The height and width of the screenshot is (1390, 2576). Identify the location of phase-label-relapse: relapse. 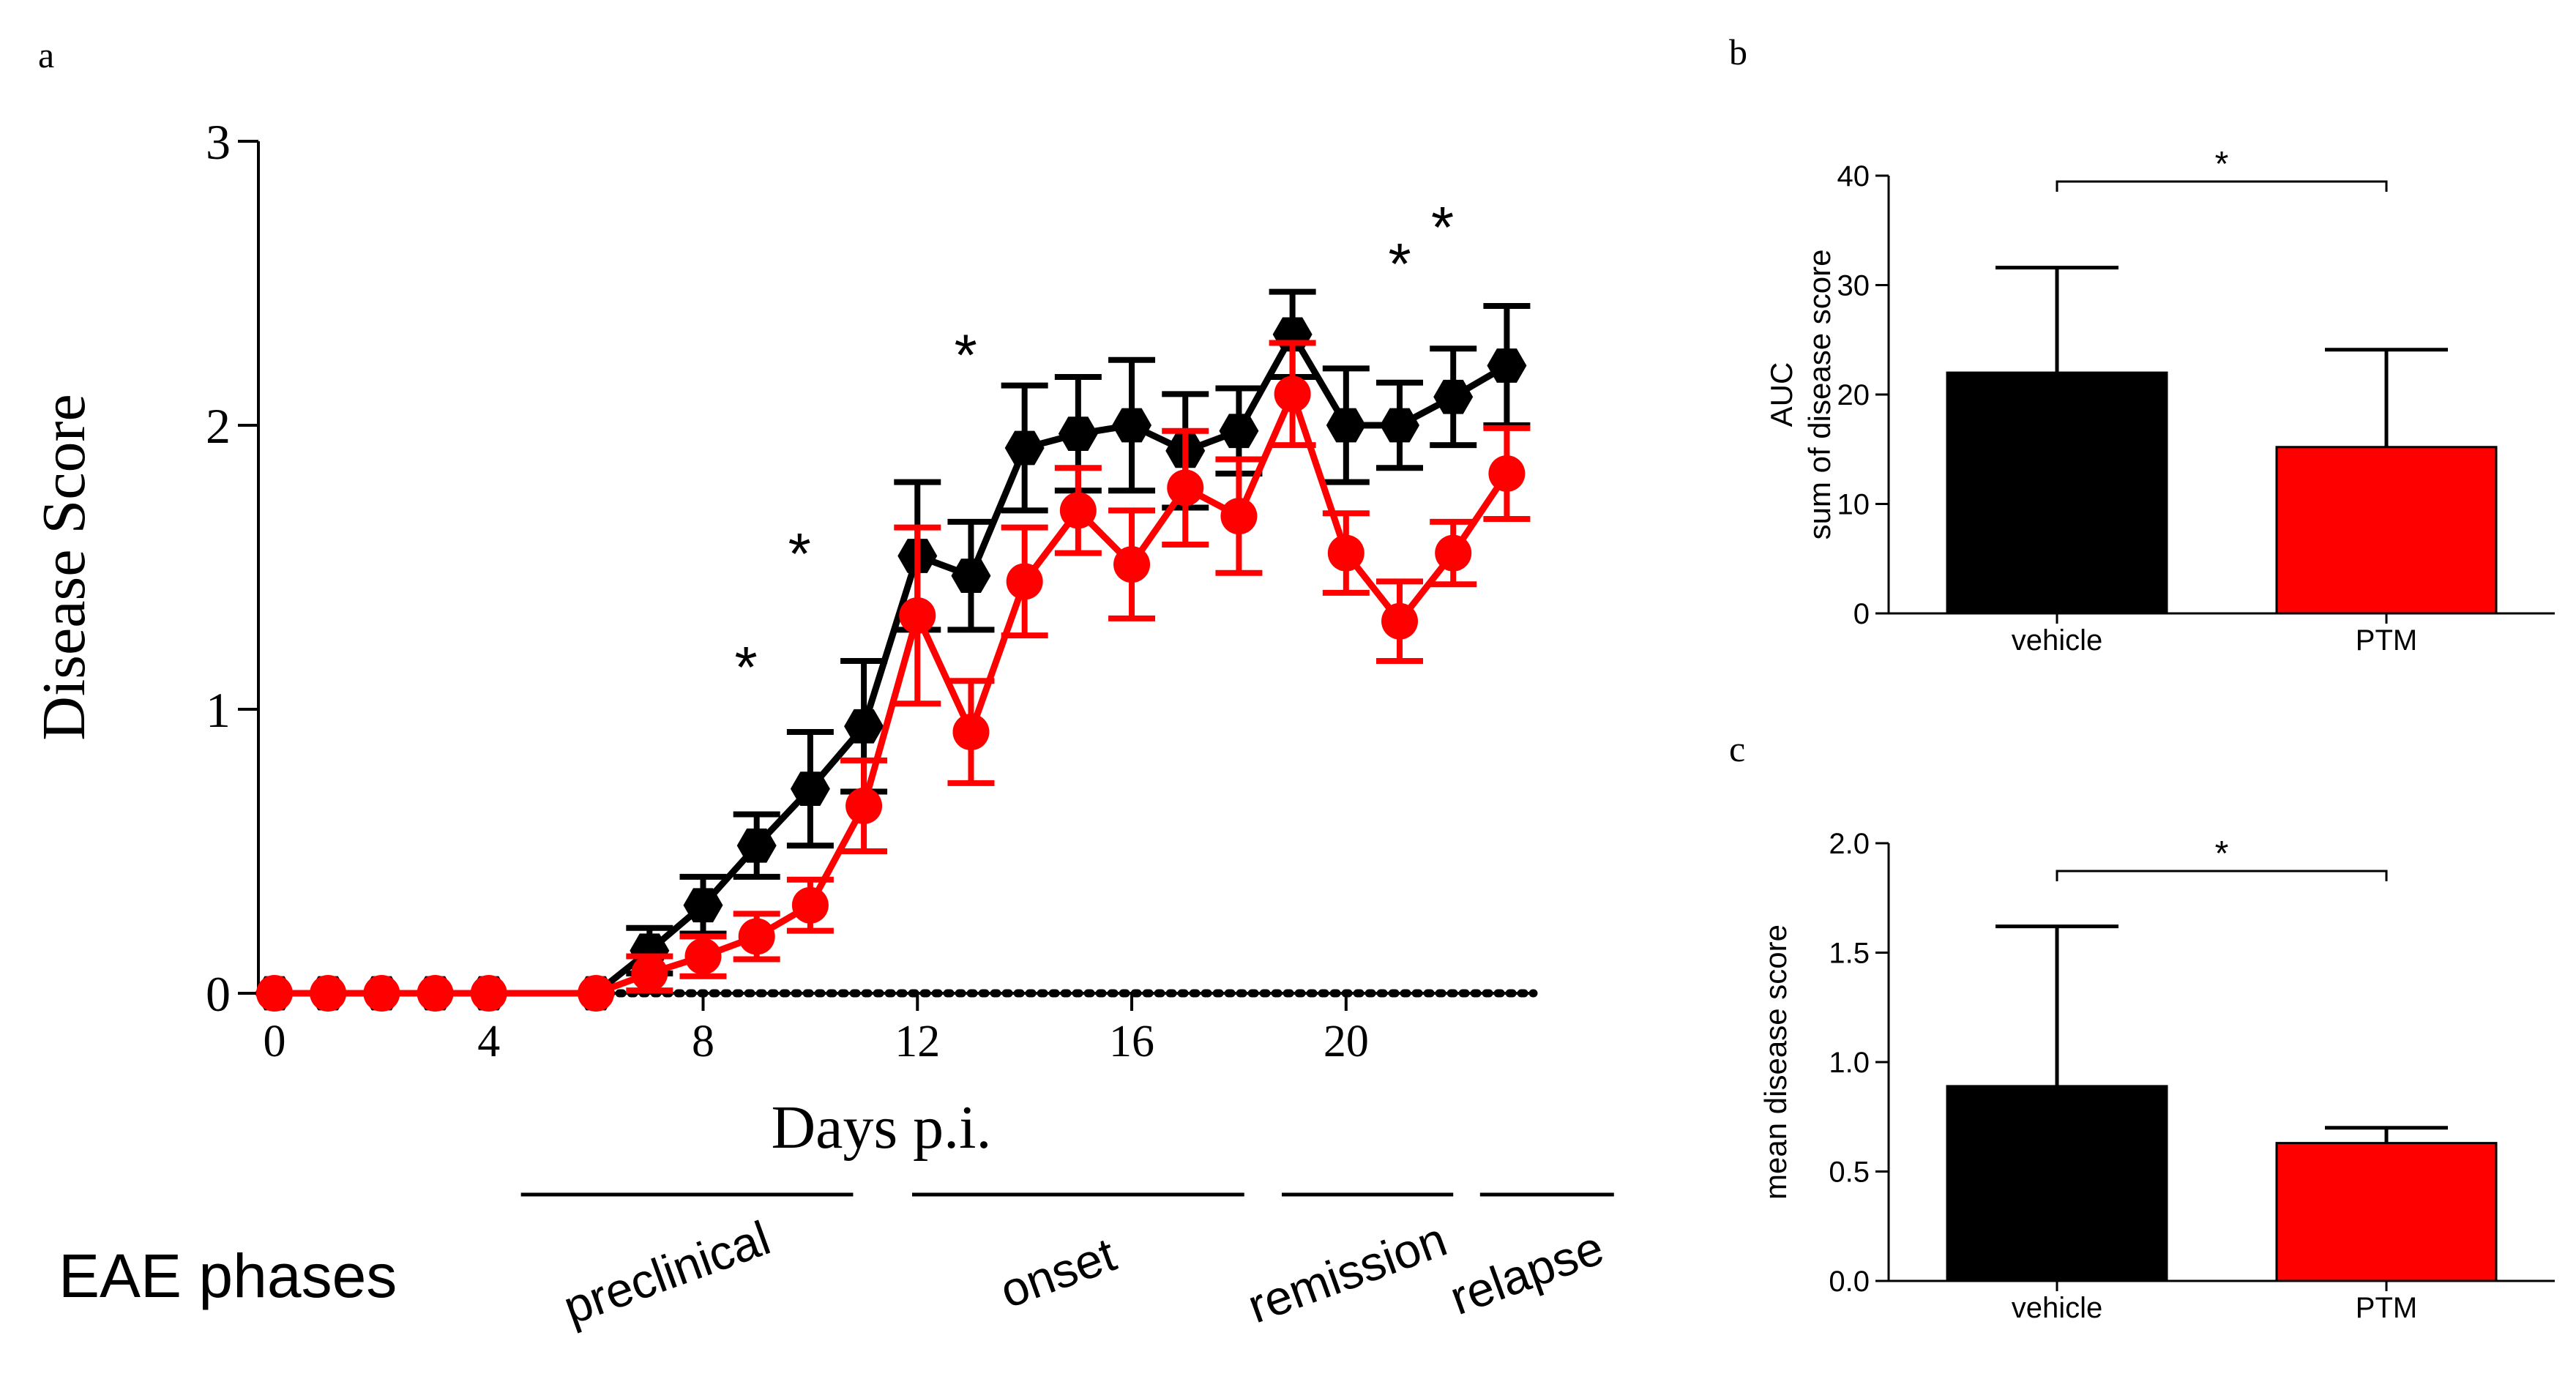
(1526, 1273).